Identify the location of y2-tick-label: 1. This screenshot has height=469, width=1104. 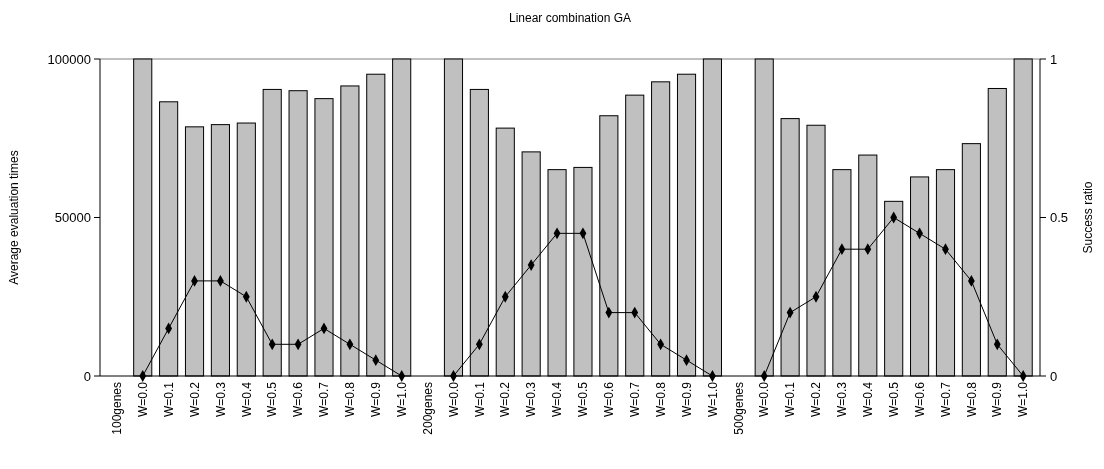
(1054, 59).